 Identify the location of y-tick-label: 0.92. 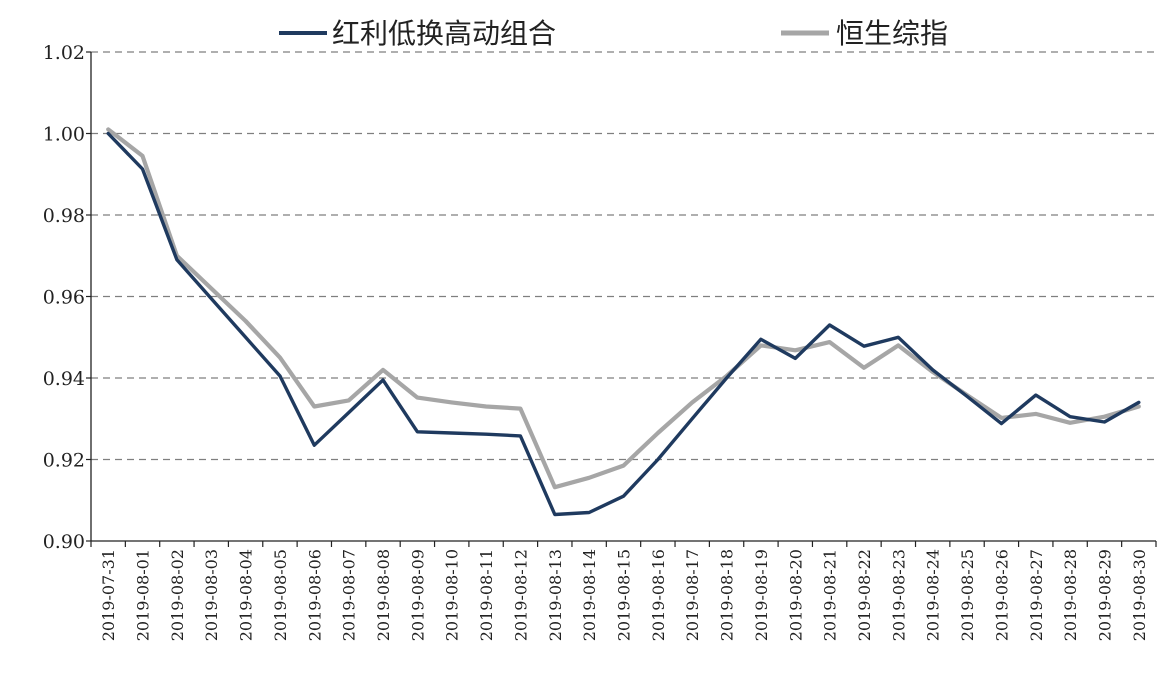
(64, 461).